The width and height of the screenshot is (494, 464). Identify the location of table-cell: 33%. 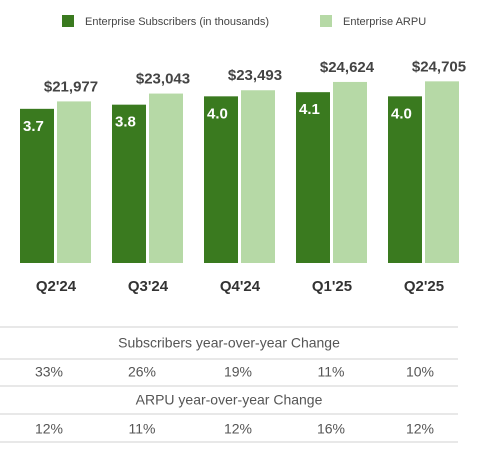
(49, 372).